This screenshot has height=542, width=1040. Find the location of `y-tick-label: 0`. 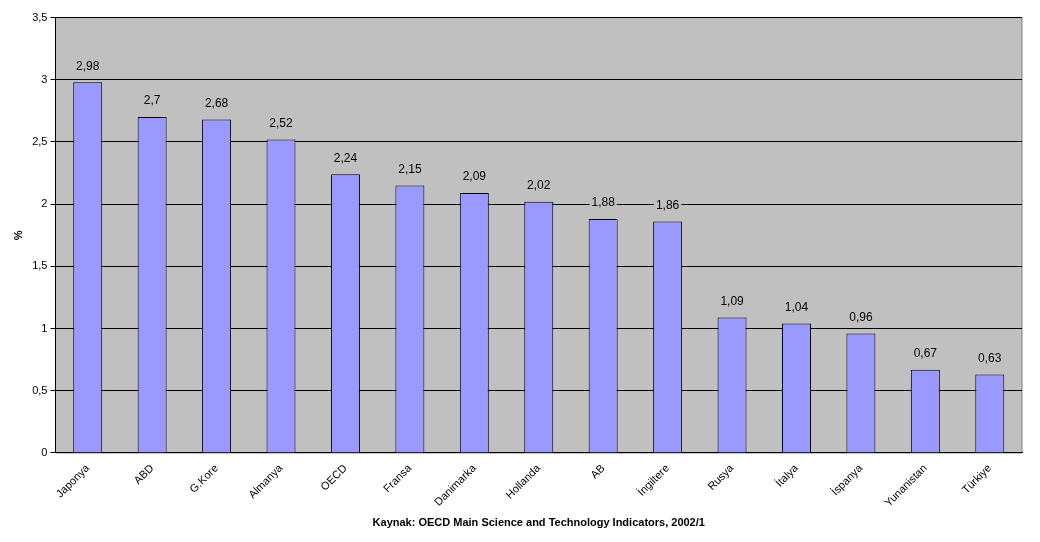

y-tick-label: 0 is located at coordinates (44, 452).